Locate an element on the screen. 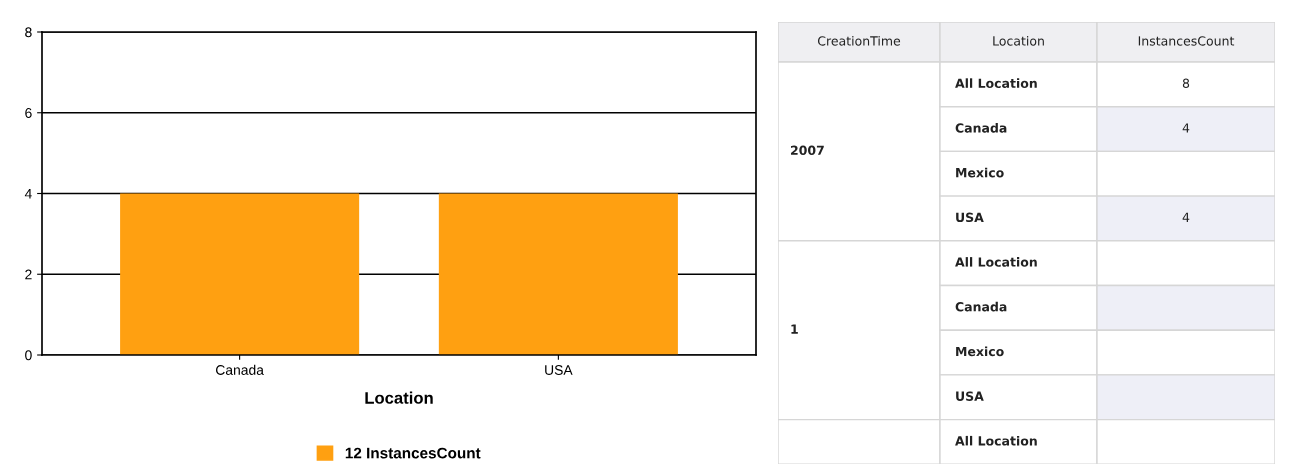 The width and height of the screenshot is (1306, 467). text: 1 is located at coordinates (794, 329).